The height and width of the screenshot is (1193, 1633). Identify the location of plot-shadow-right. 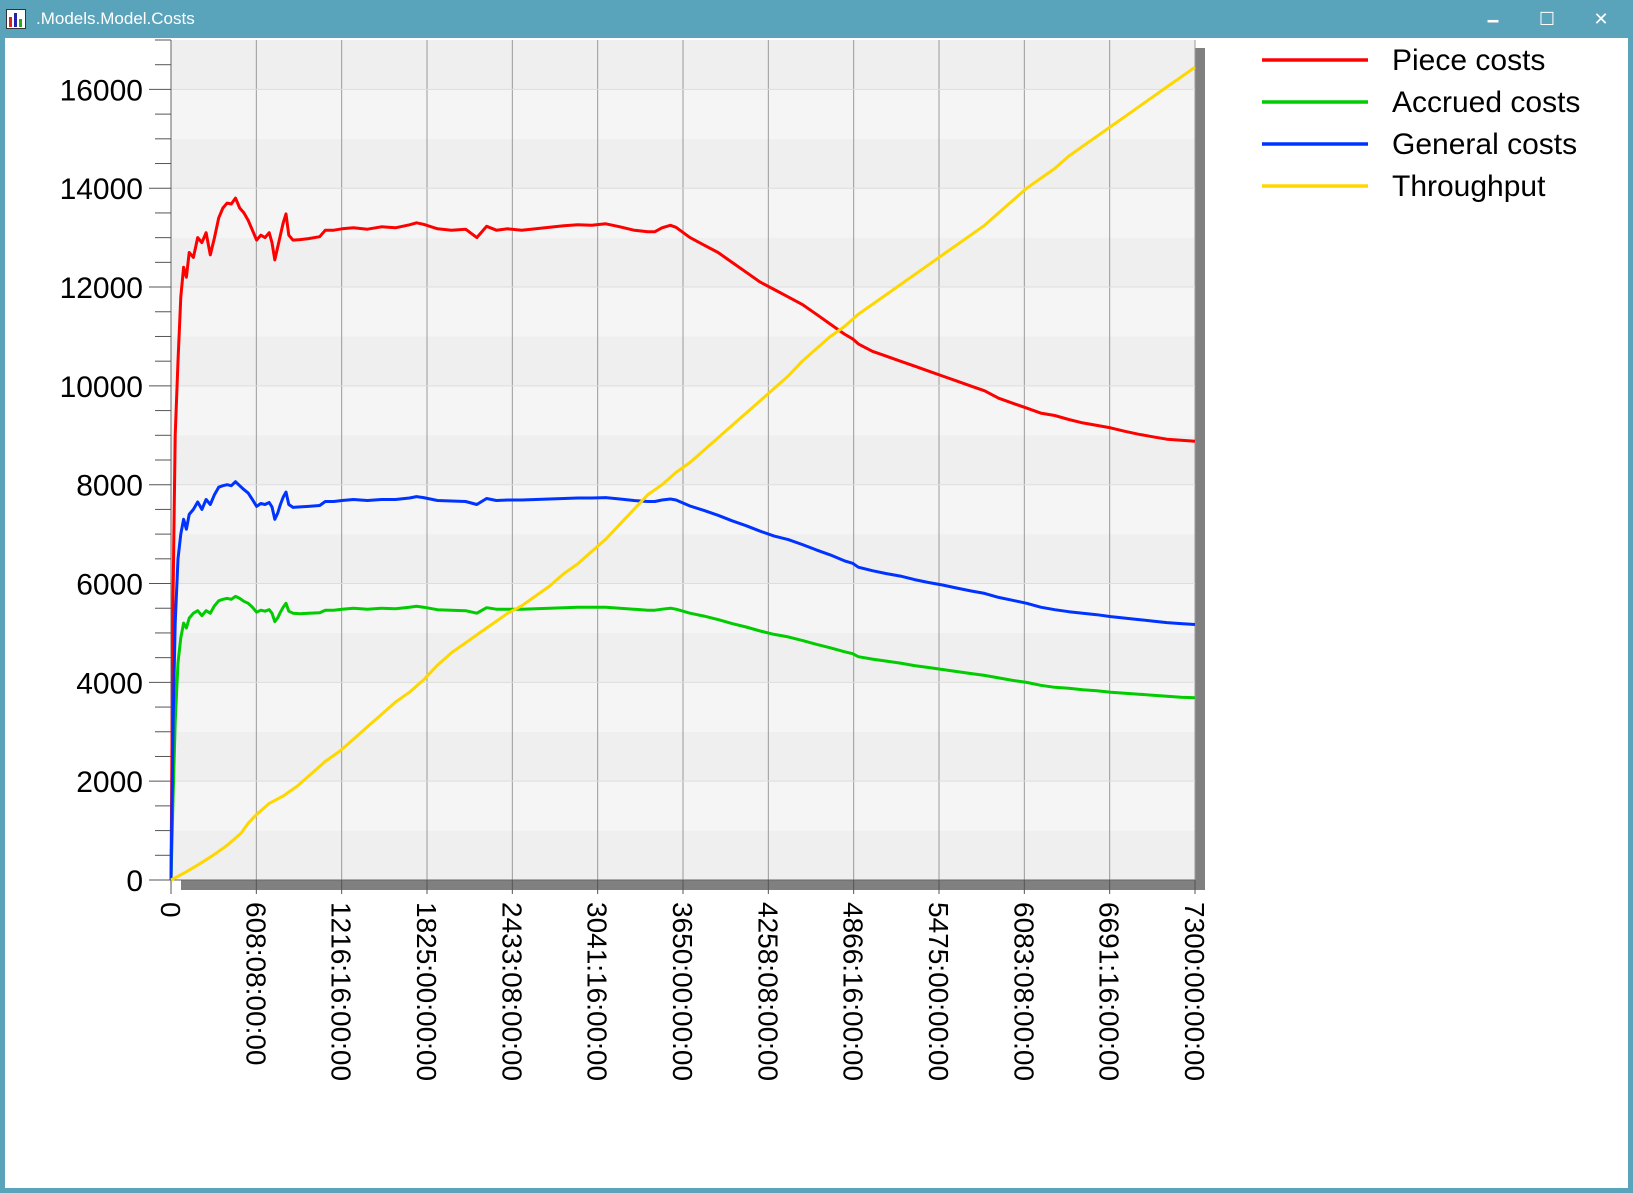
(1200, 468).